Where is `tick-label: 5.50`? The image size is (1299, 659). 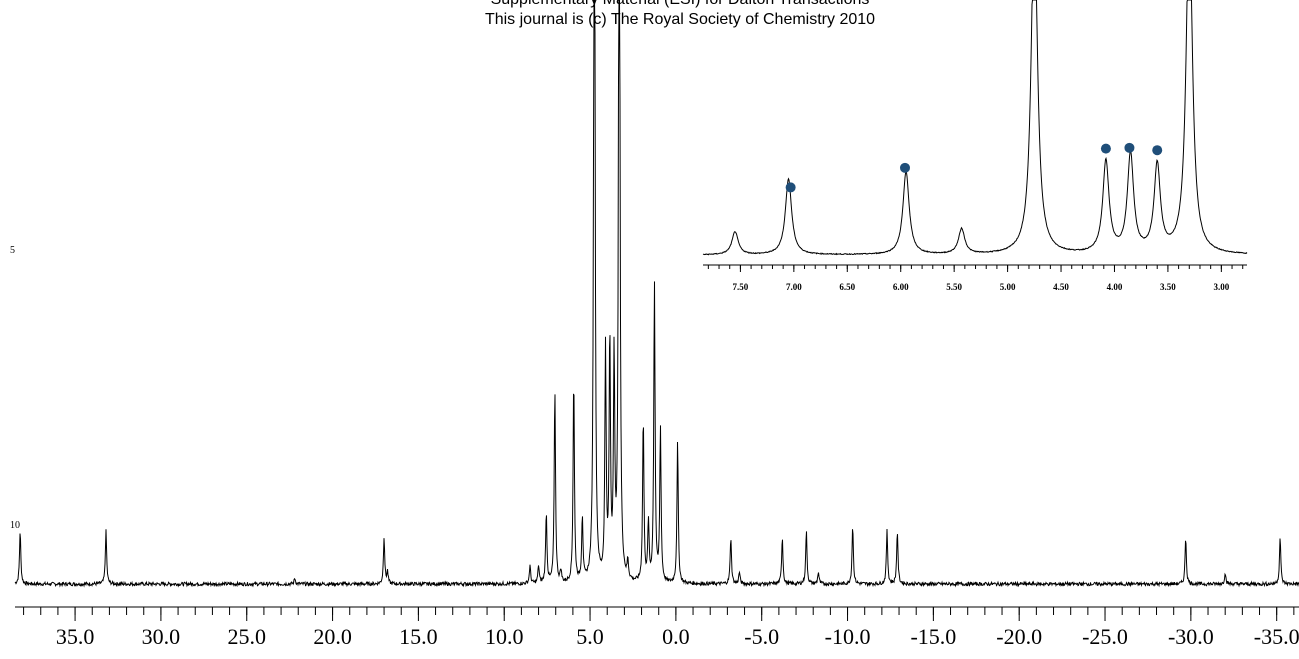 tick-label: 5.50 is located at coordinates (954, 287).